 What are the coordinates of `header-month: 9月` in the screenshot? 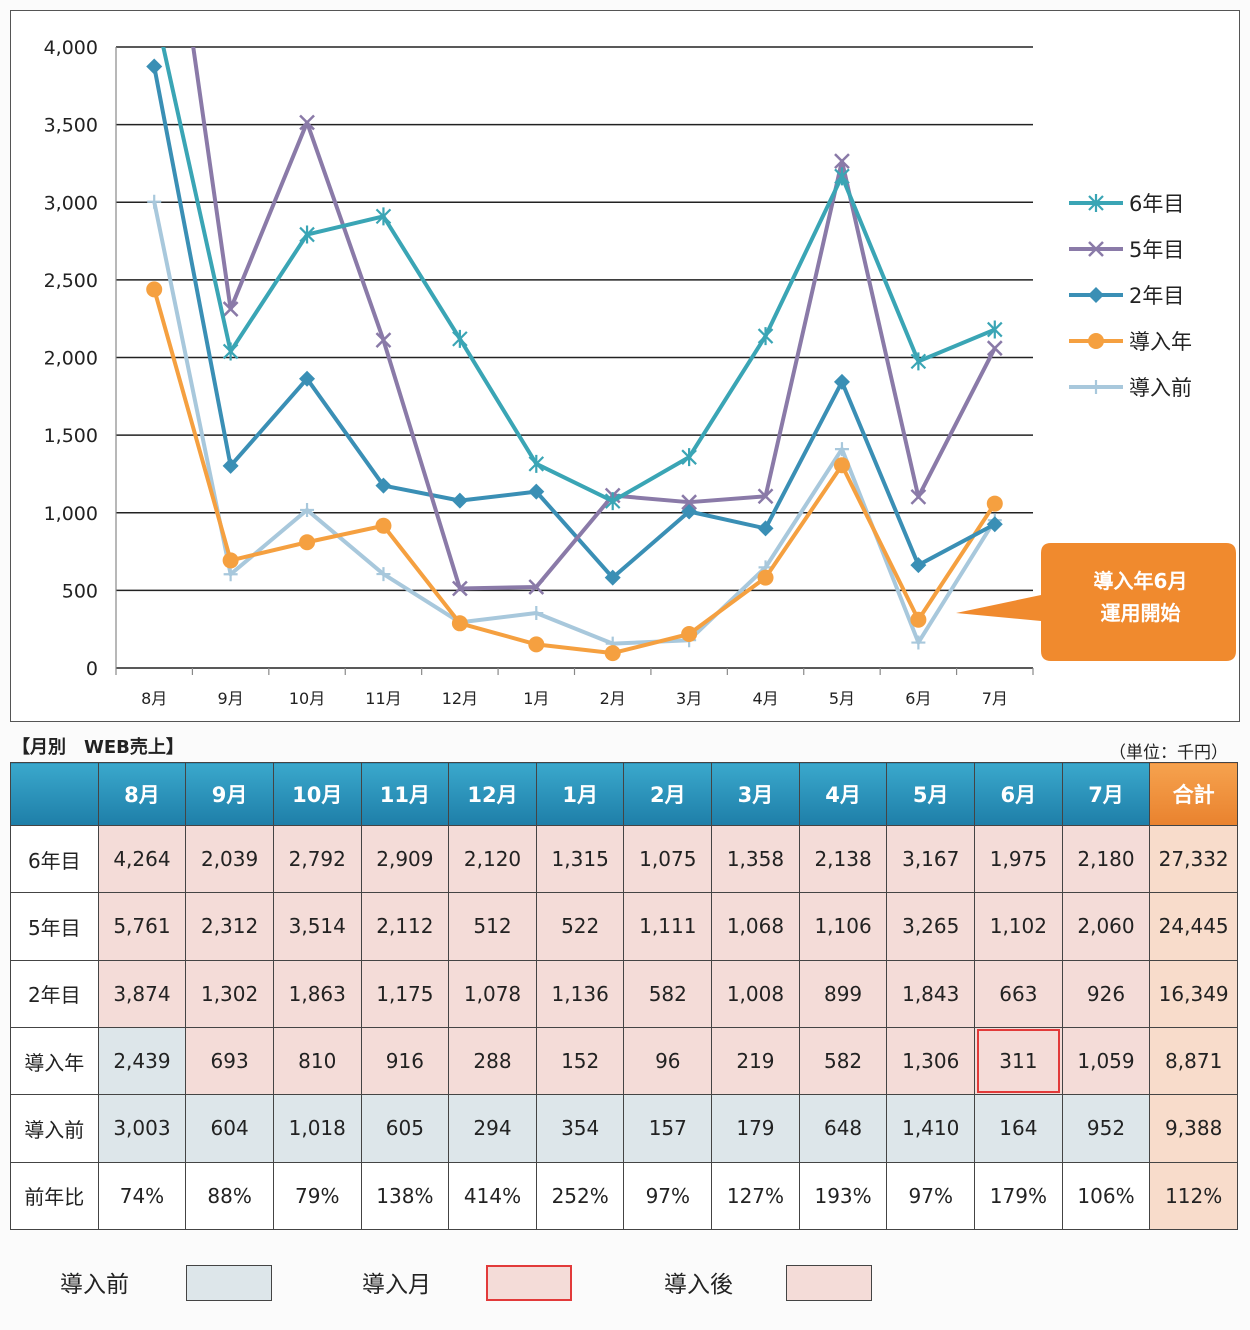 It's located at (229, 794).